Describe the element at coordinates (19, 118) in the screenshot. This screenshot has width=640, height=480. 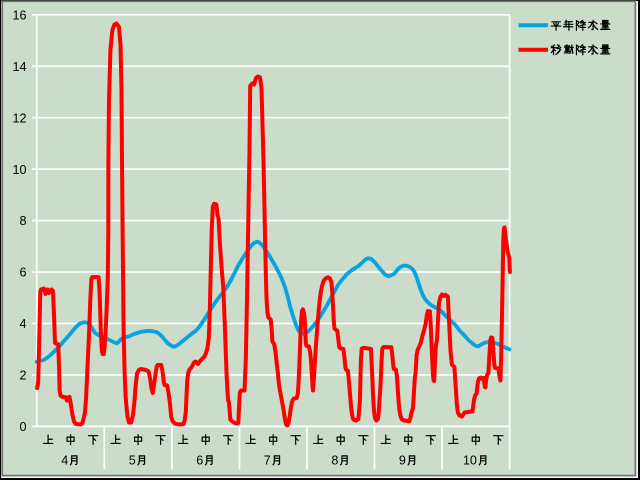
I see `svg-text: 12` at that location.